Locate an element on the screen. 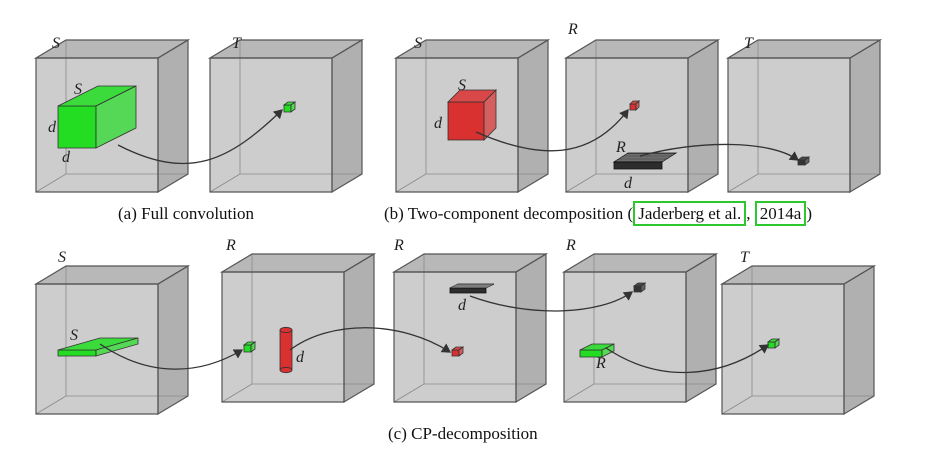  kernel-green-bar is located at coordinates (98, 347).